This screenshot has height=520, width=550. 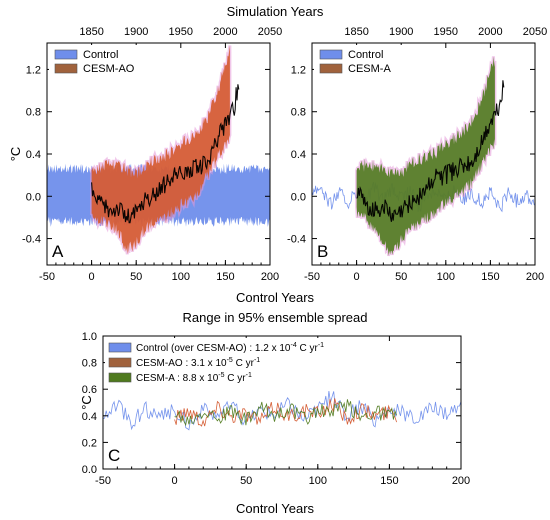 I want to click on legend: Control CESM-AO, so click(x=103, y=61).